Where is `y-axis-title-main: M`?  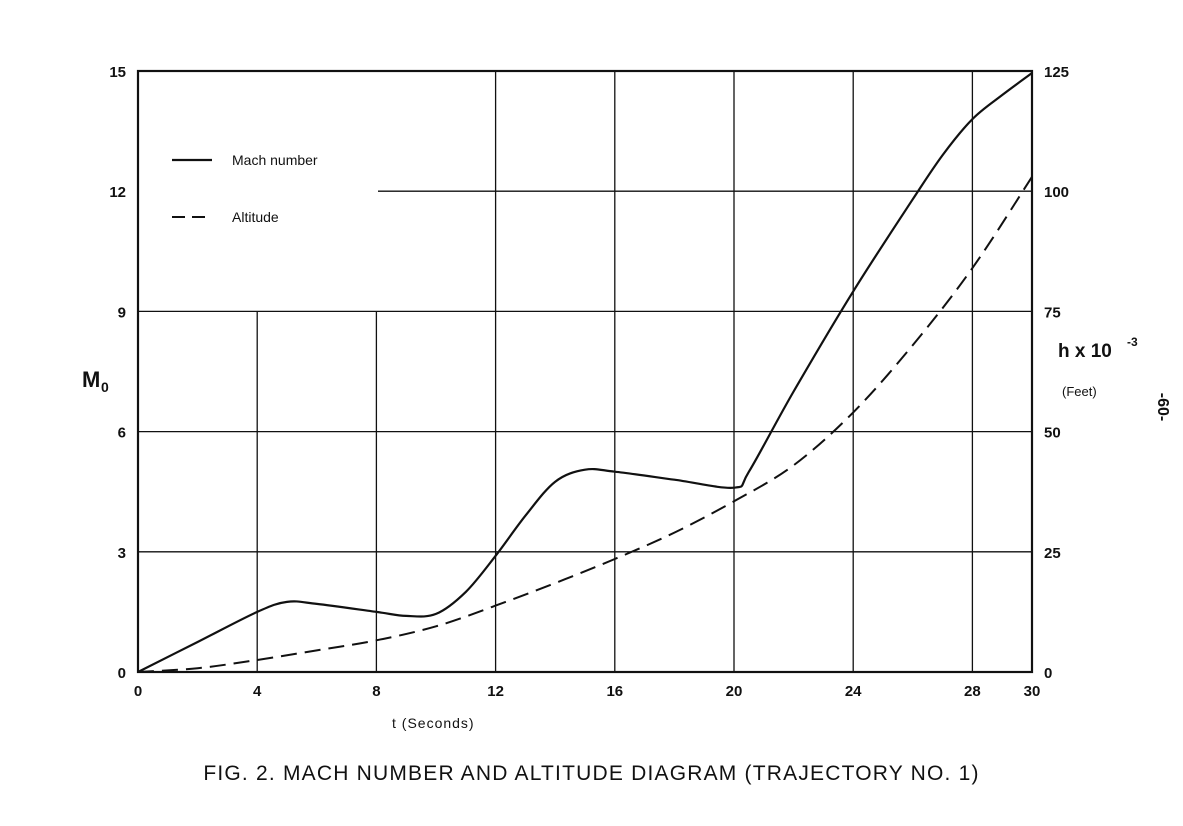 y-axis-title-main: M is located at coordinates (91, 379).